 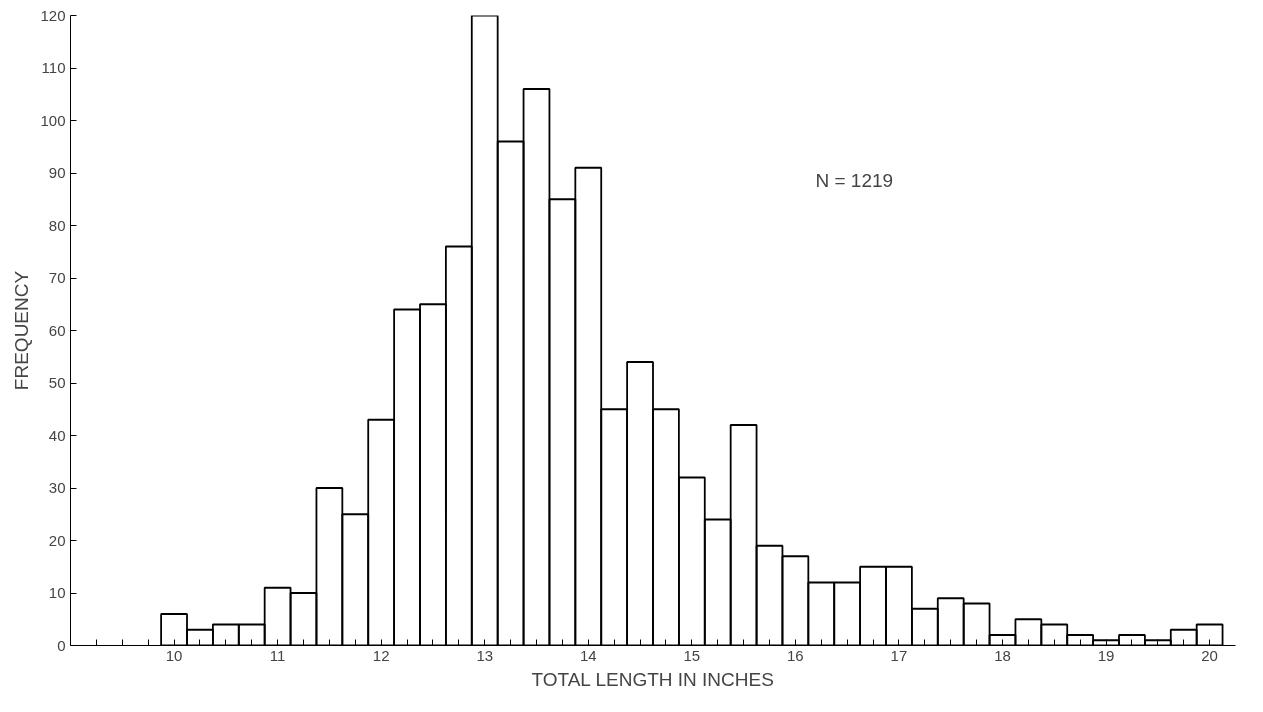 What do you see at coordinates (57, 330) in the screenshot?
I see `y-tick-label: 60` at bounding box center [57, 330].